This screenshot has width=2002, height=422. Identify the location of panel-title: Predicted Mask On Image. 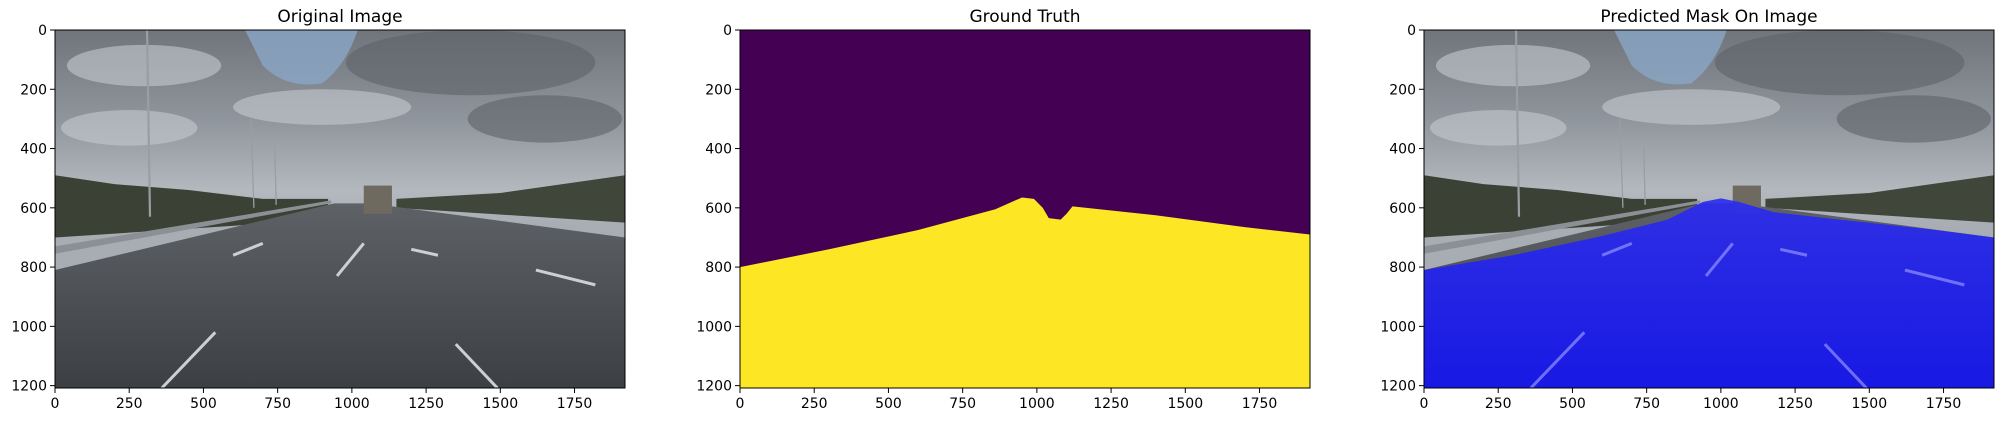
(1708, 17).